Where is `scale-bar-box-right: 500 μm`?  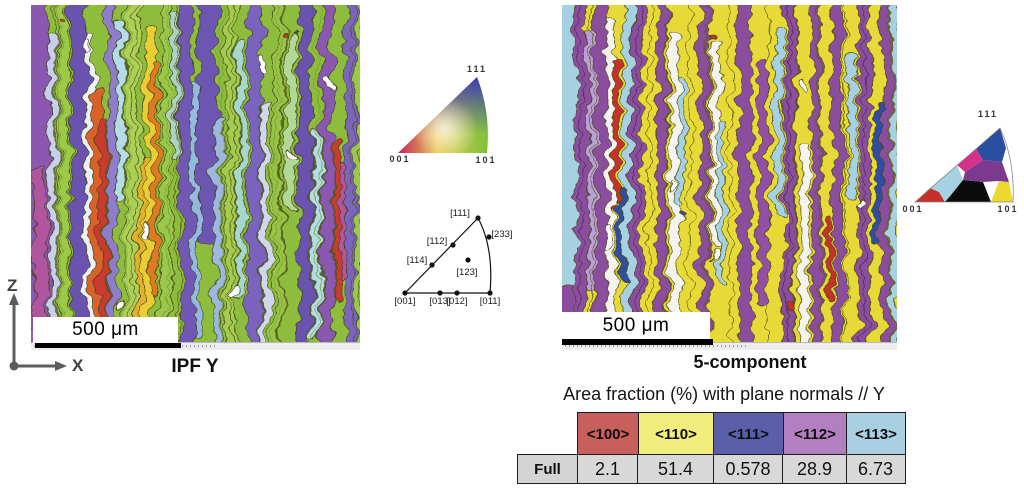 scale-bar-box-right: 500 μm is located at coordinates (636, 325).